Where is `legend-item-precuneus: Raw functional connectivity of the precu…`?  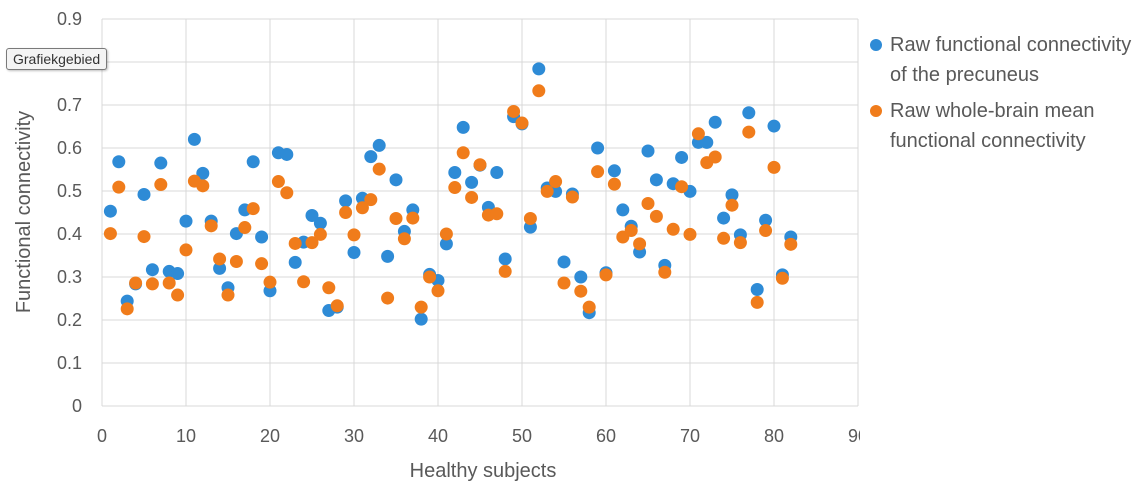
legend-item-precuneus: Raw functional connectivity of the precu… is located at coordinates (1004, 60).